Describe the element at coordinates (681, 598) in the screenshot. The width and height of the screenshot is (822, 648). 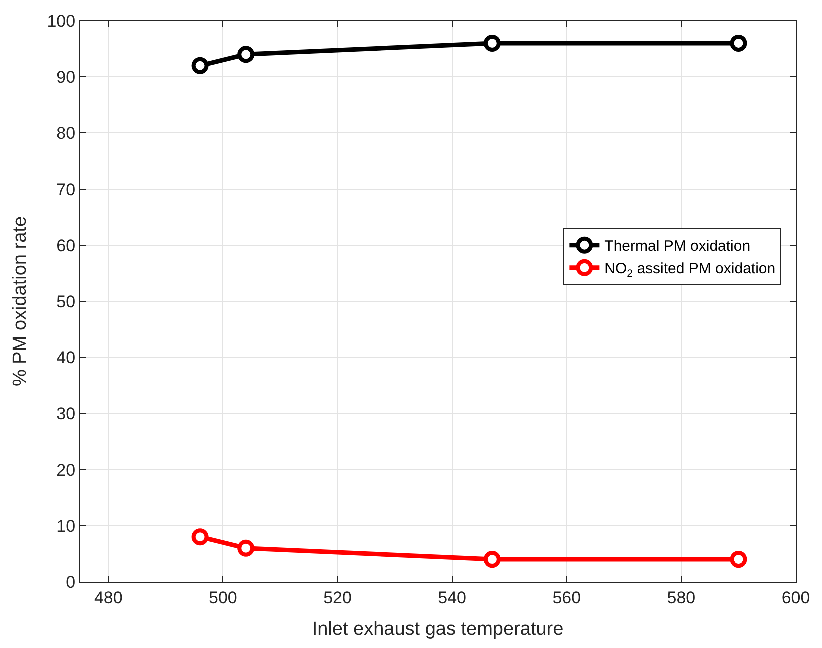
I see `x-tick-label: 580` at that location.